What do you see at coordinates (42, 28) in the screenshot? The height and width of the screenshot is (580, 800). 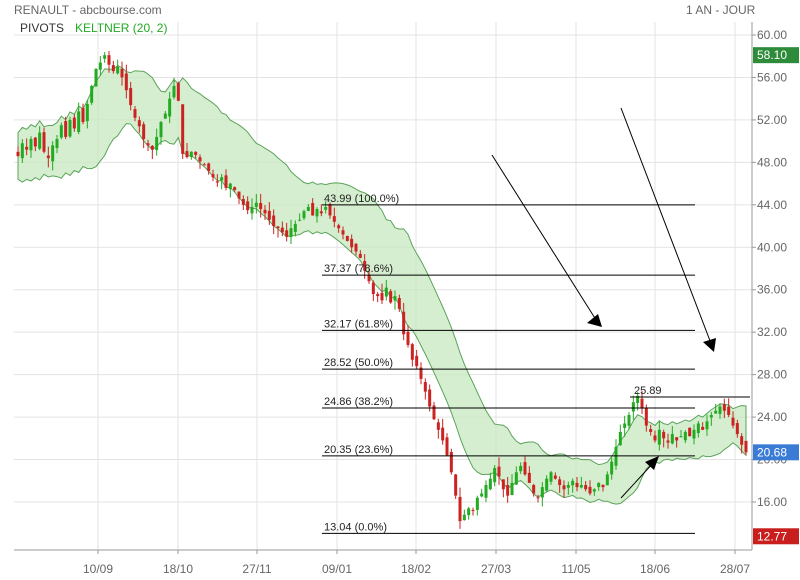 I see `pivots-indicator: PIVOTS` at bounding box center [42, 28].